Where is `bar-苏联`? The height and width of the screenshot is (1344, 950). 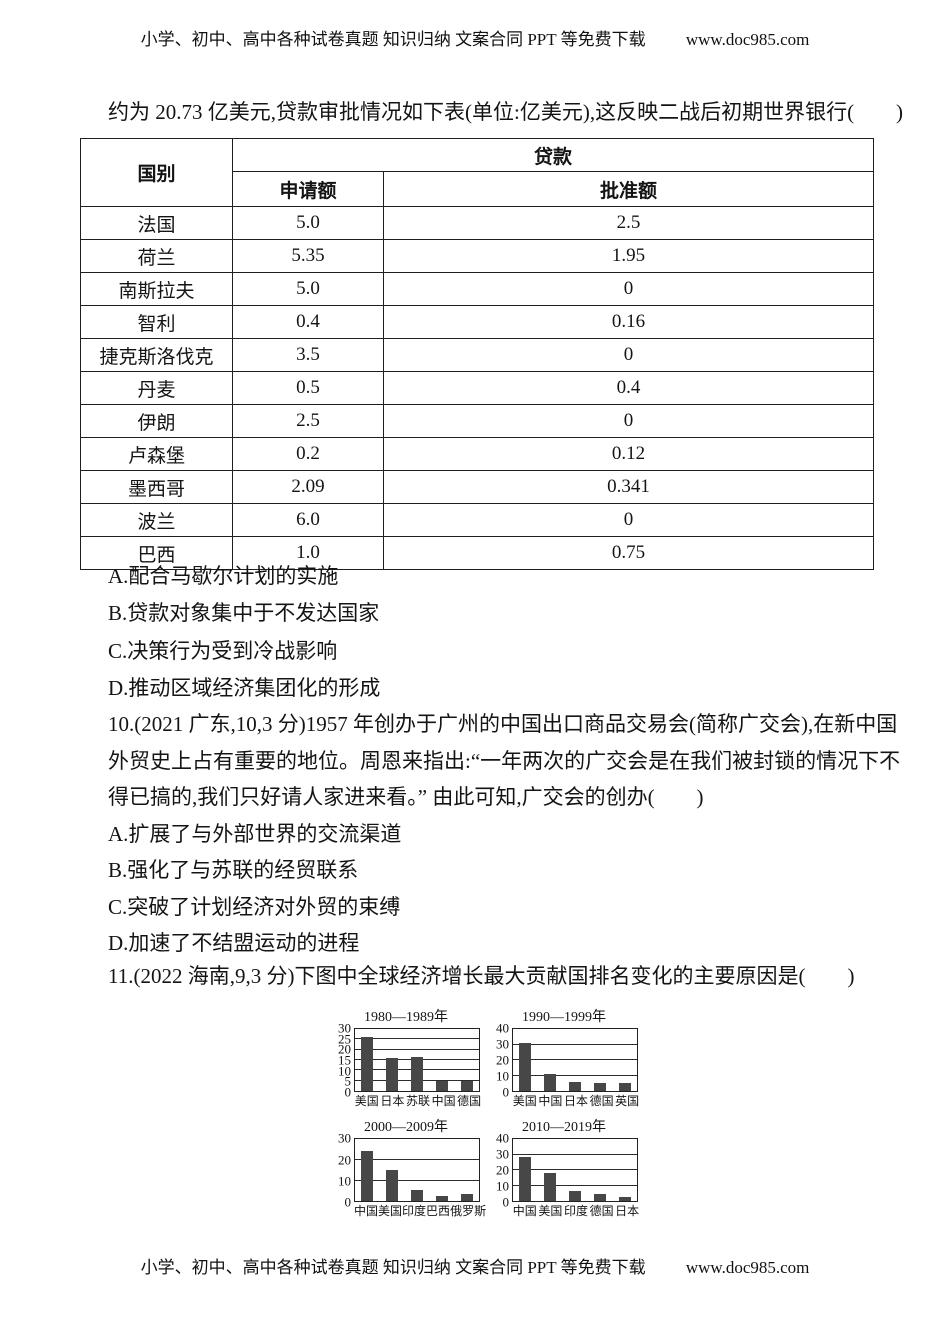 bar-苏联 is located at coordinates (417, 1073).